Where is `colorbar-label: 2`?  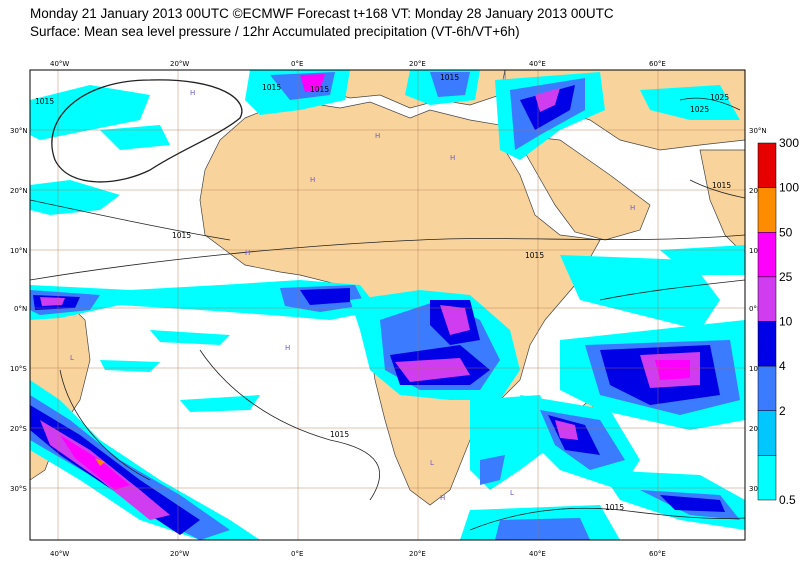 colorbar-label: 2 is located at coordinates (782, 411).